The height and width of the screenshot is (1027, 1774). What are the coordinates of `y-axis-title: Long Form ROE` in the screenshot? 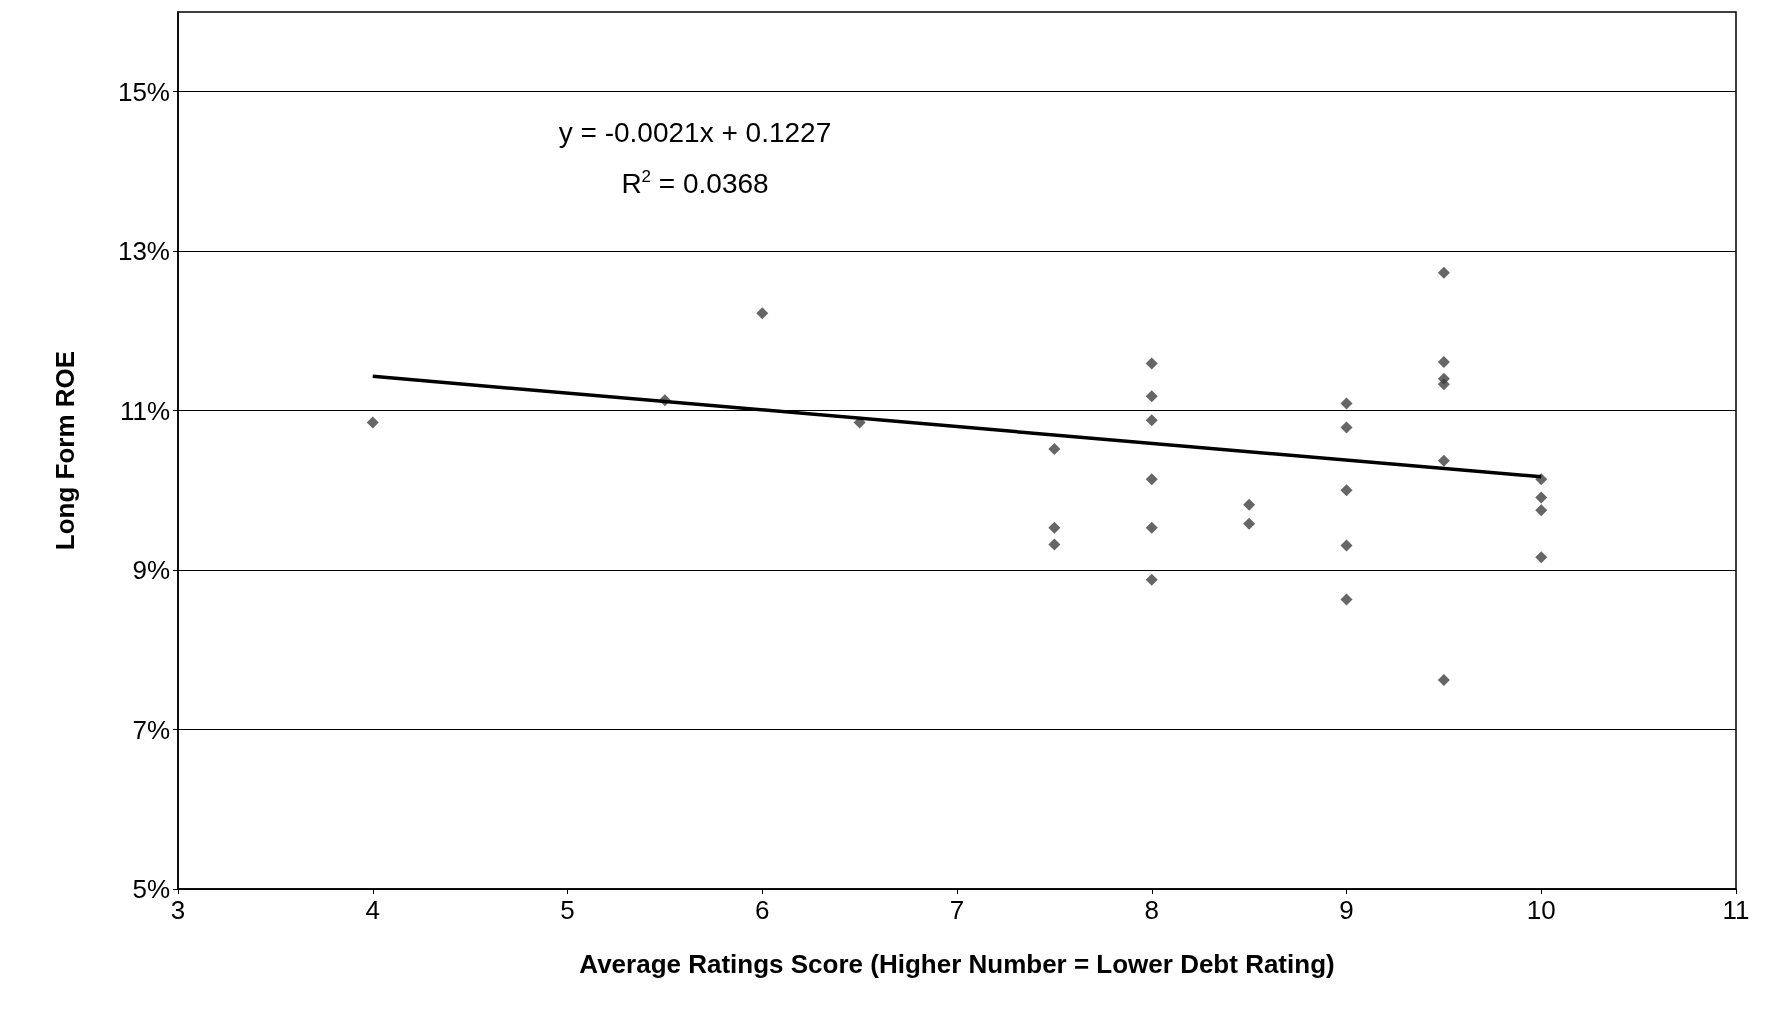 It's located at (65, 450).